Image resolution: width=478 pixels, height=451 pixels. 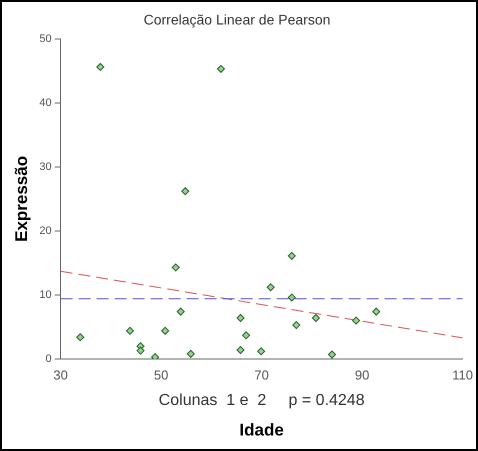 What do you see at coordinates (261, 374) in the screenshot?
I see `x-tick-label: 70` at bounding box center [261, 374].